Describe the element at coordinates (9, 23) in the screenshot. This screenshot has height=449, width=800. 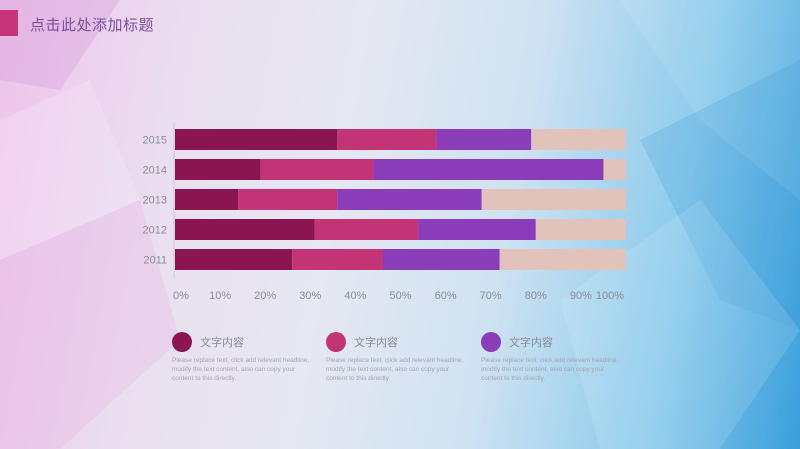
I see `title-accent-bar` at that location.